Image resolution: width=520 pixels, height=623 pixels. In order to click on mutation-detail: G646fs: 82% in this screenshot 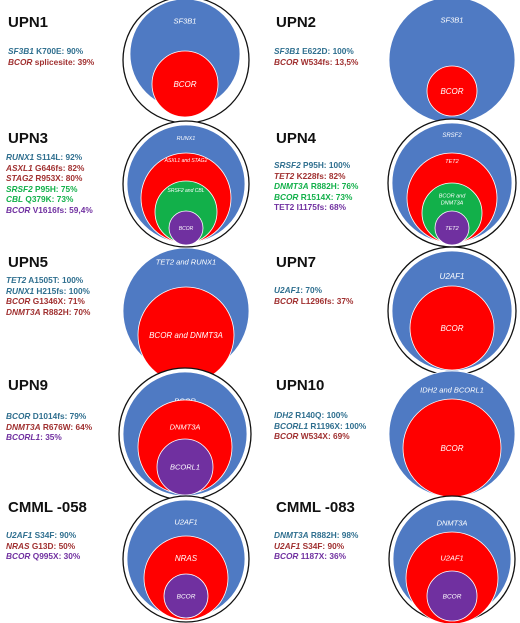, I will do `click(58, 167)`.